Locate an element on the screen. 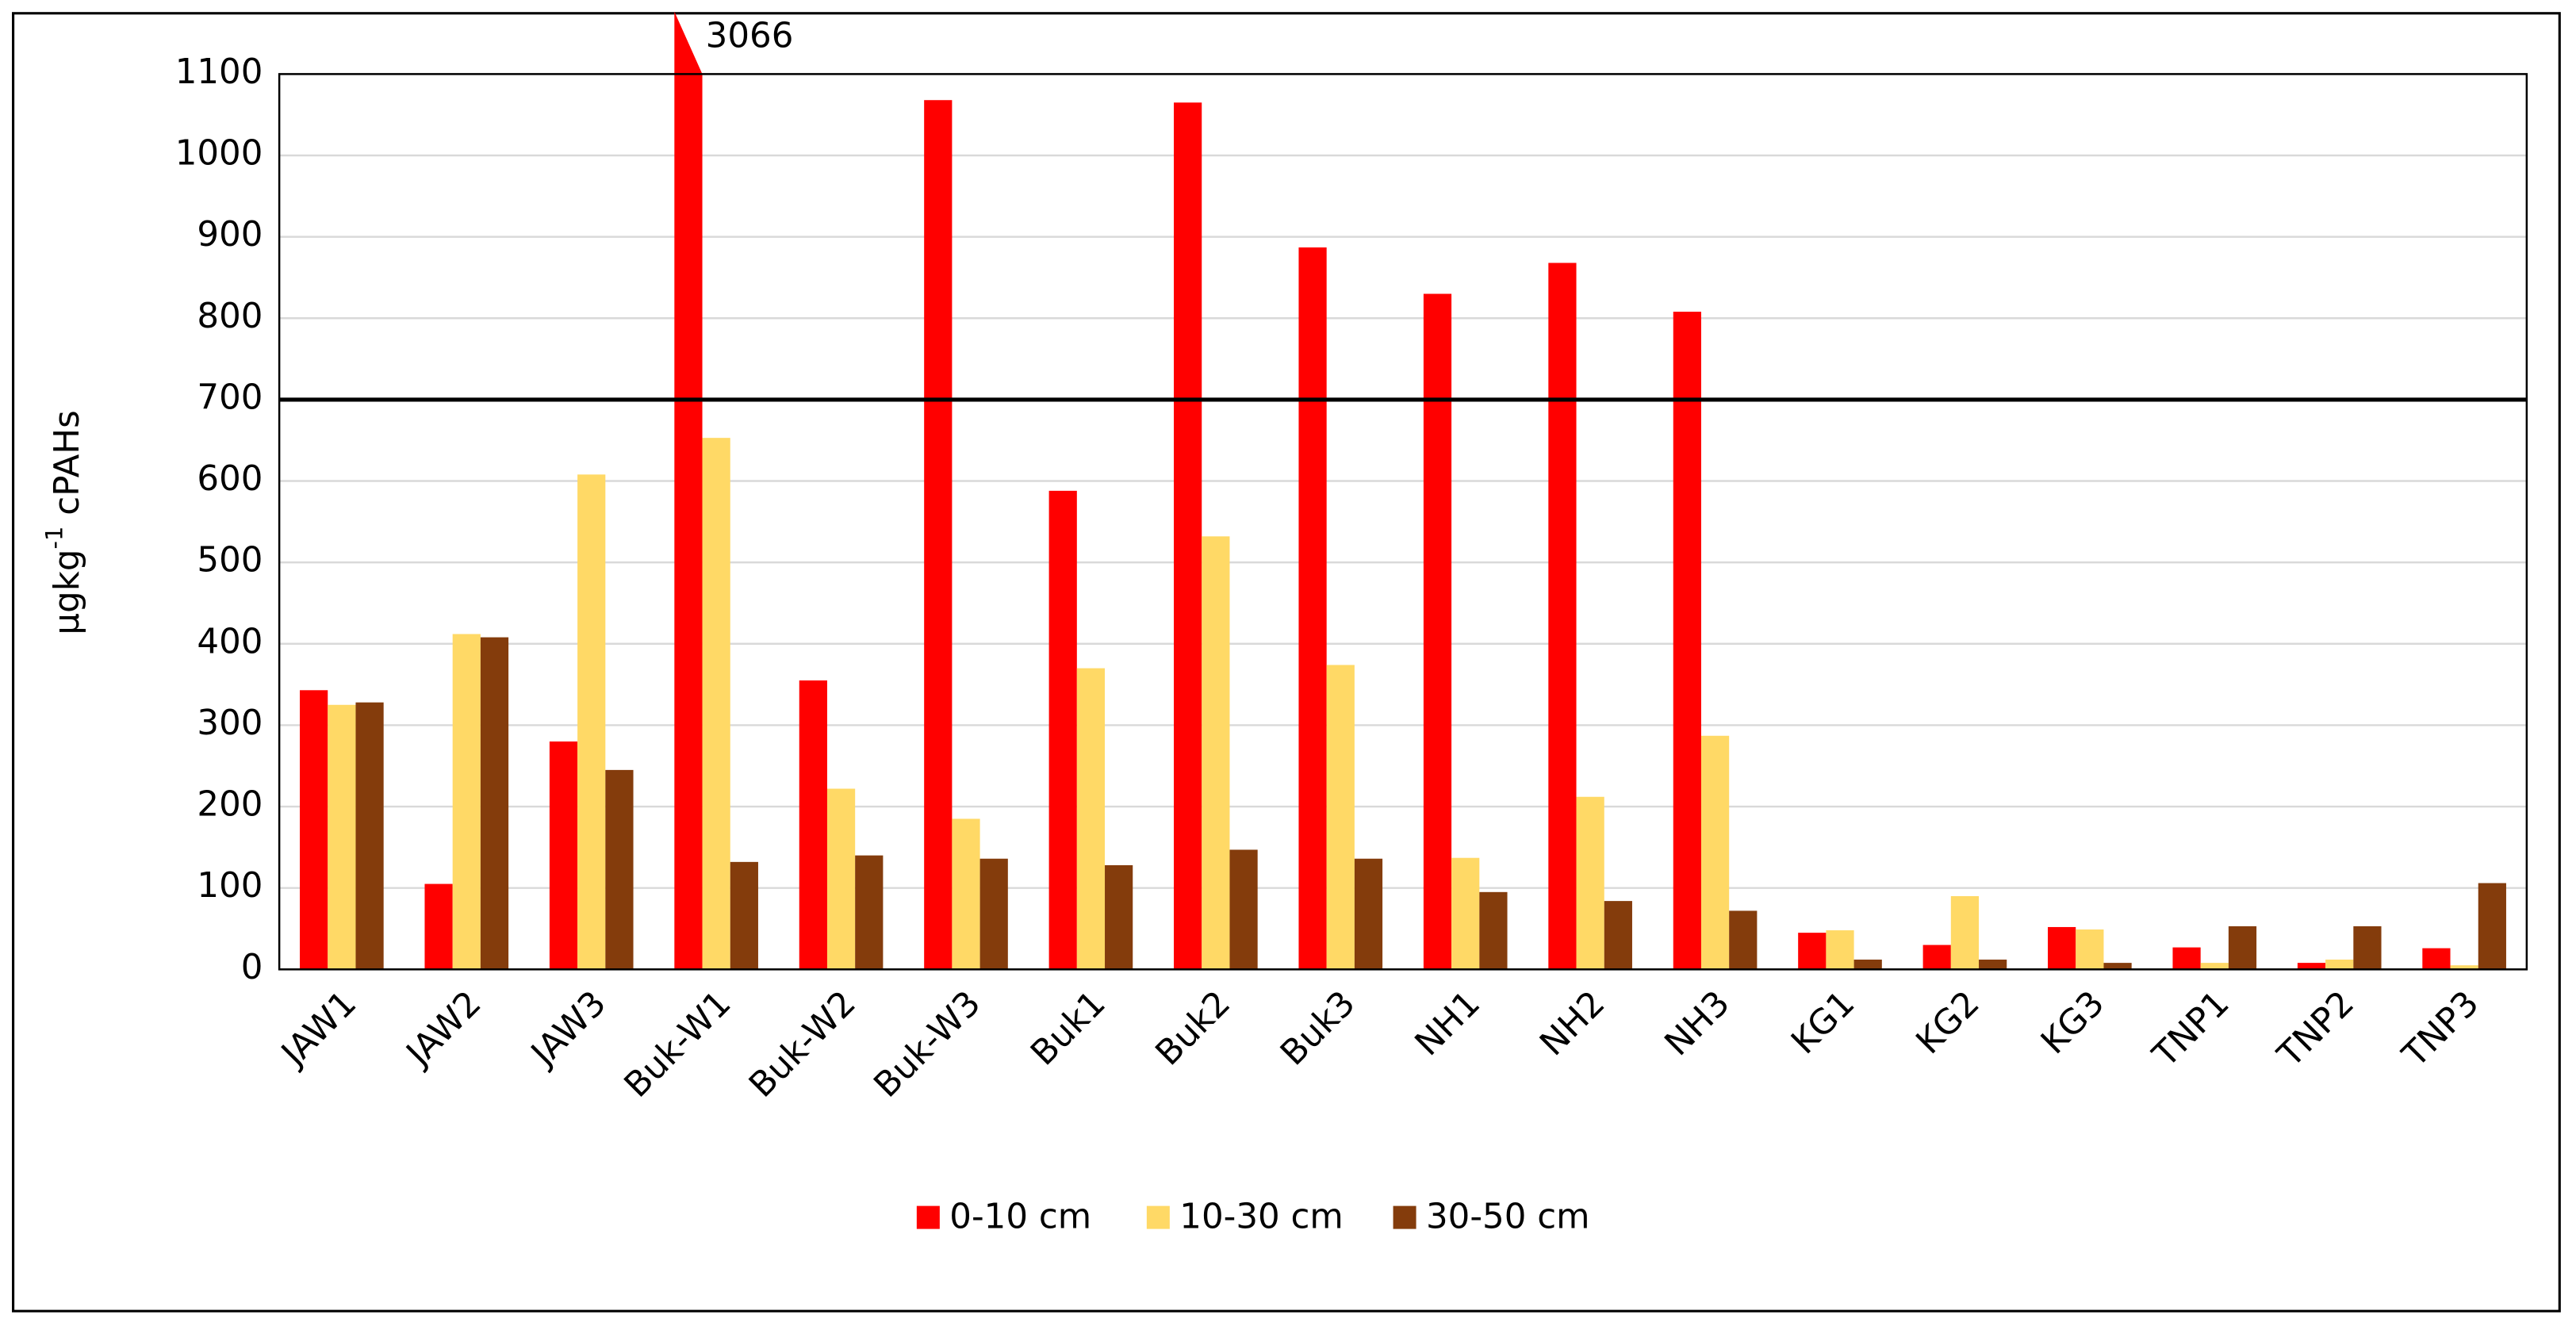 The height and width of the screenshot is (1326, 2576). y-tick-label: 800 is located at coordinates (230, 316).